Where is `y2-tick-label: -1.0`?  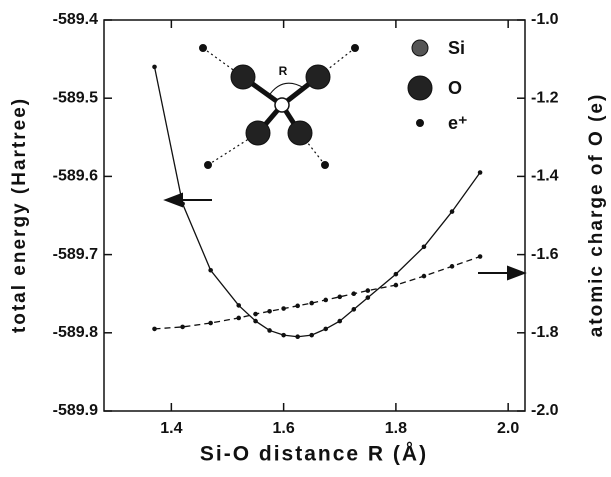 y2-tick-label: -1.0 is located at coordinates (545, 19).